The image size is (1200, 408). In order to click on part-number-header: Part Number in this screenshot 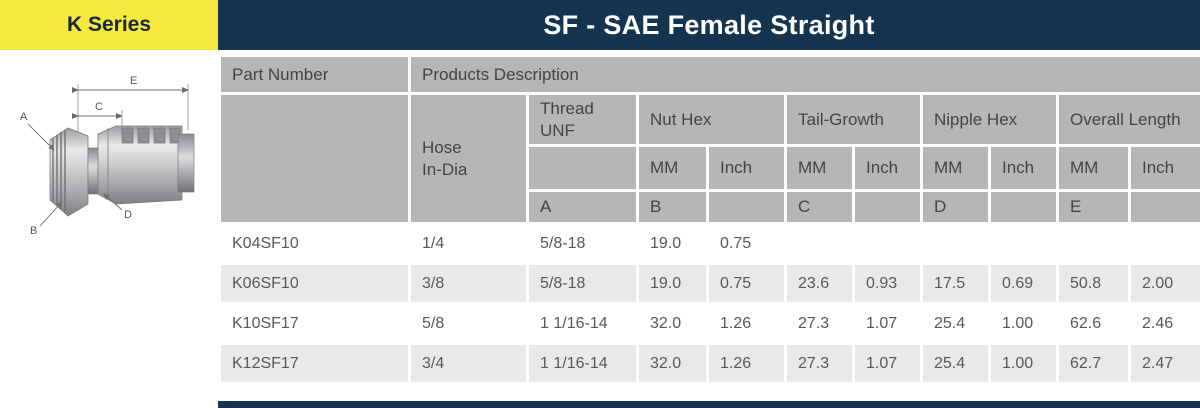, I will do `click(314, 74)`.